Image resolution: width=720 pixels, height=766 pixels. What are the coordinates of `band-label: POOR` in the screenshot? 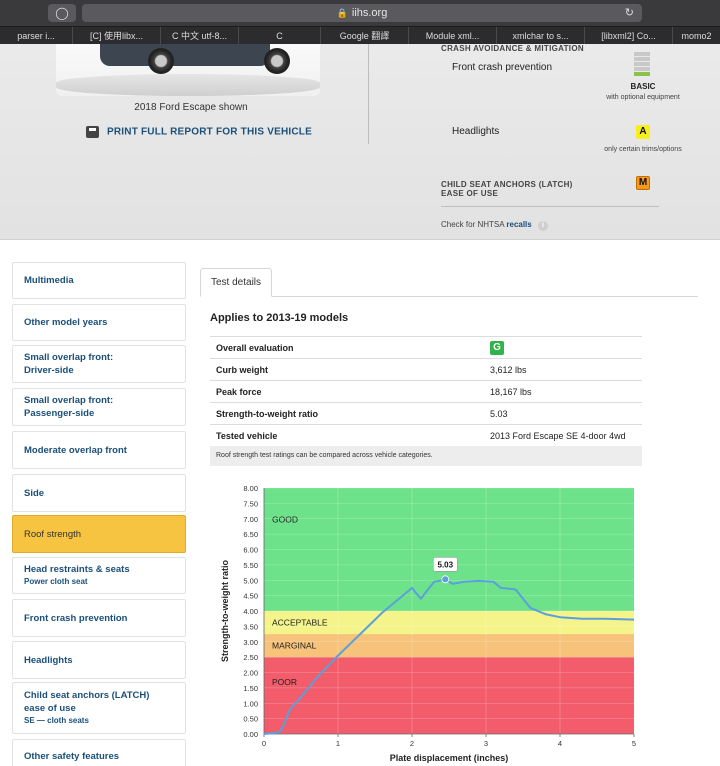 It's located at (284, 682).